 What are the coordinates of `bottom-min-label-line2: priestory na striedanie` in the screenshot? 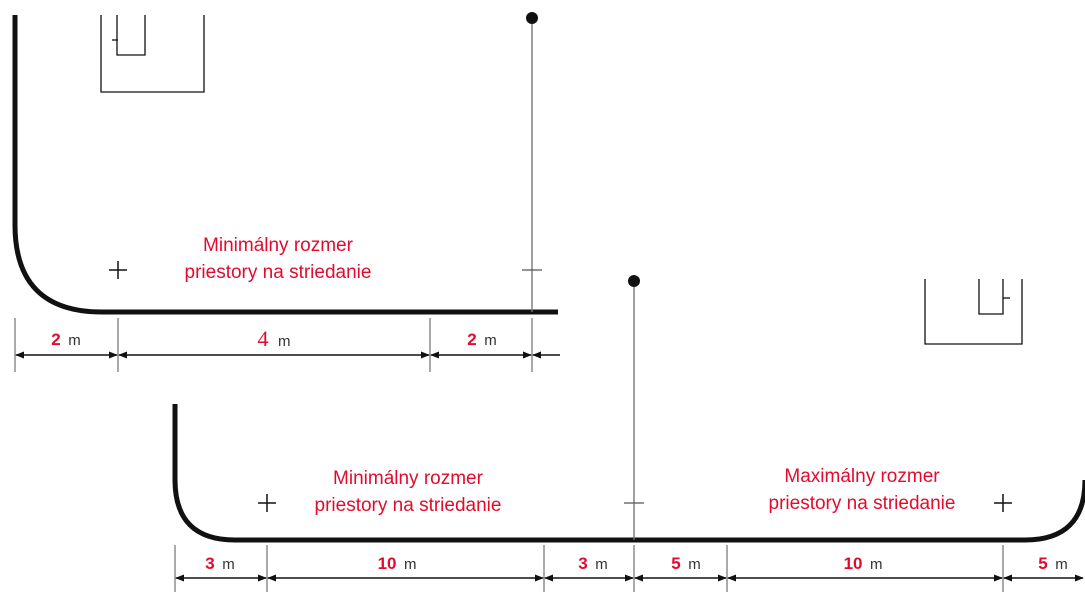 It's located at (408, 505).